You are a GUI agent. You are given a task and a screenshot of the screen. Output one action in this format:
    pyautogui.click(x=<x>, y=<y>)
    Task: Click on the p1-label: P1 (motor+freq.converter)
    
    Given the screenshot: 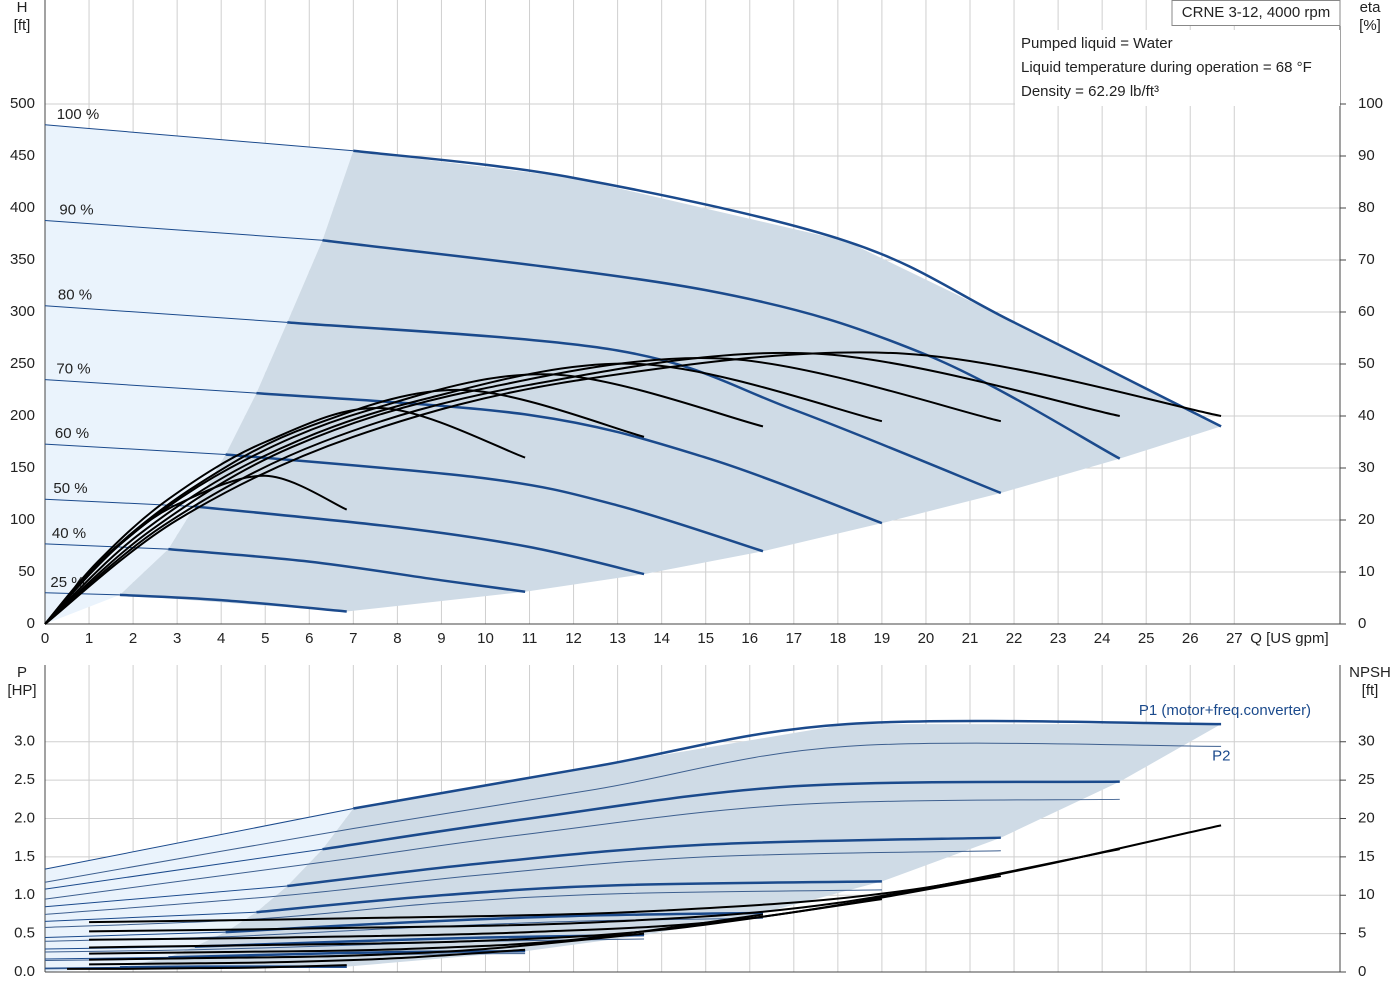 What is the action you would take?
    pyautogui.click(x=1225, y=710)
    